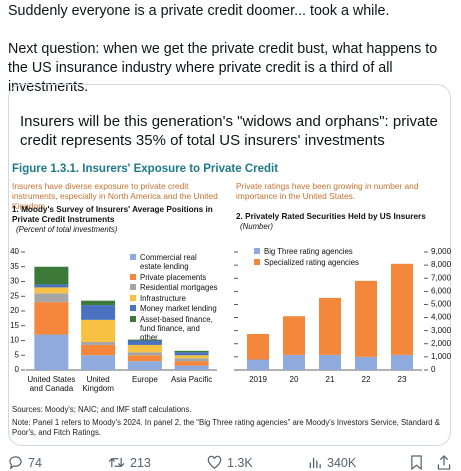 This screenshot has width=461, height=471. I want to click on legend-item: Private placements, so click(174, 277).